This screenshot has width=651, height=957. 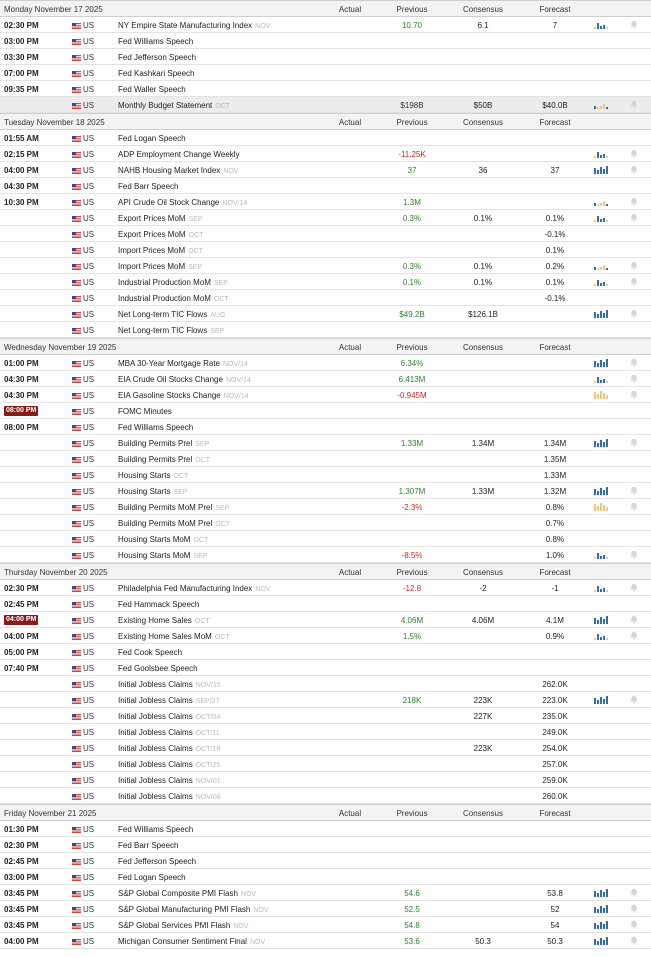 I want to click on event-name: Michigan Consumer Sentiment Final NOV, so click(x=191, y=942).